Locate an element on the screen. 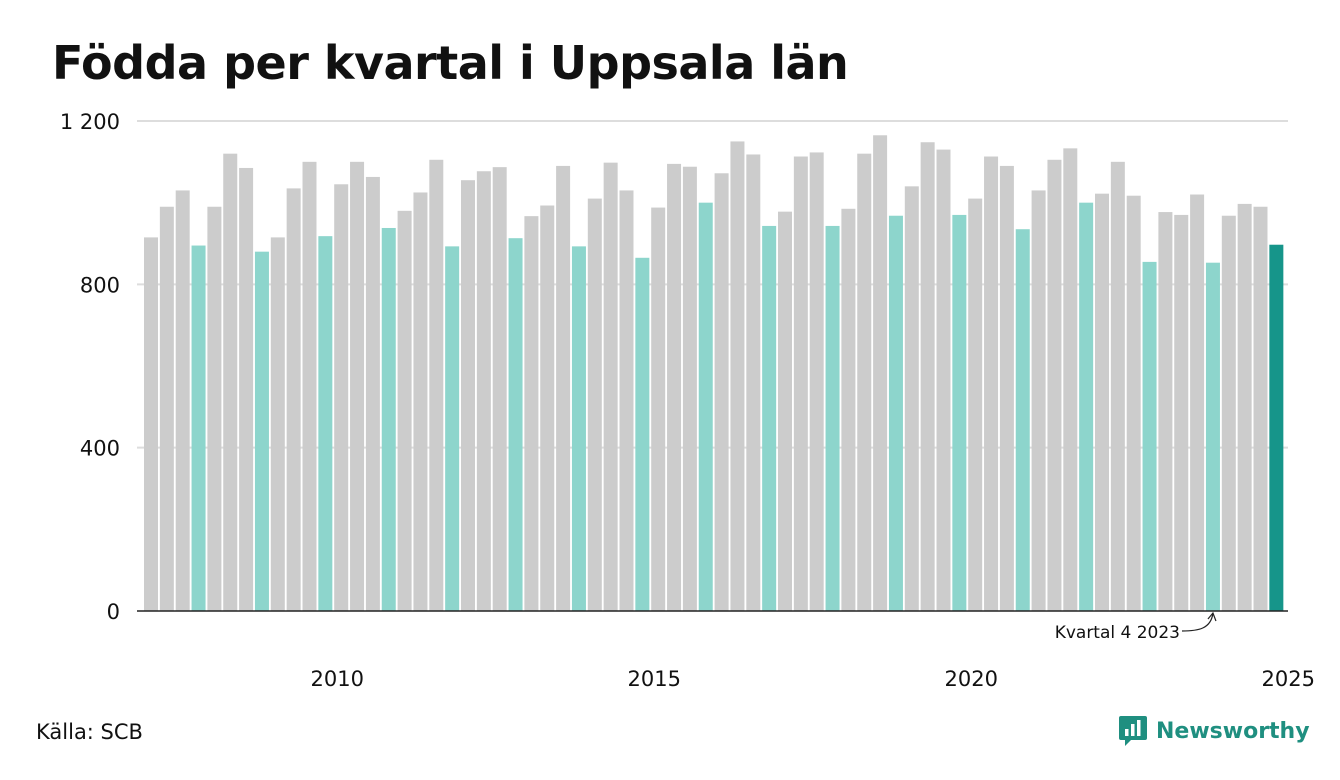 The height and width of the screenshot is (780, 1340). annotation-label: Kvartal 4 2023 is located at coordinates (1117, 633).